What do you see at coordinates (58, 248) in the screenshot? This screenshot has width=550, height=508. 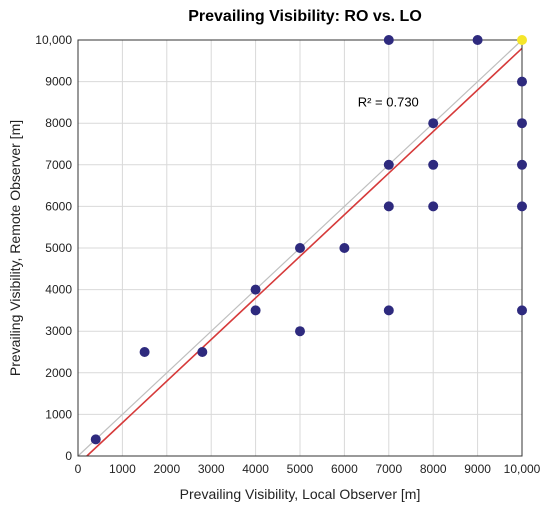 I see `y-tick-label: 5000` at bounding box center [58, 248].